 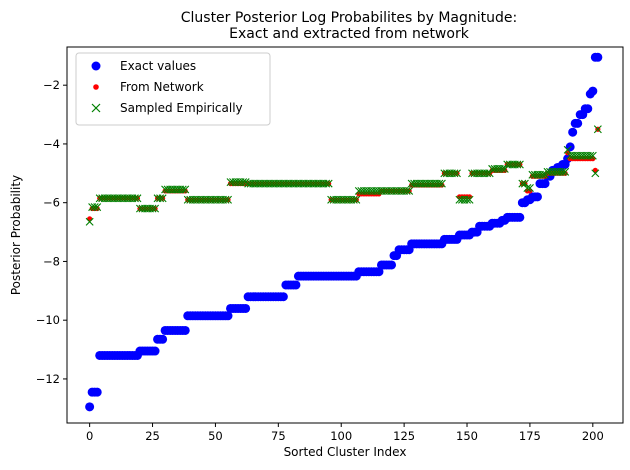 I want to click on chart-title-line-2: Exact and extracted from network, so click(x=349, y=34).